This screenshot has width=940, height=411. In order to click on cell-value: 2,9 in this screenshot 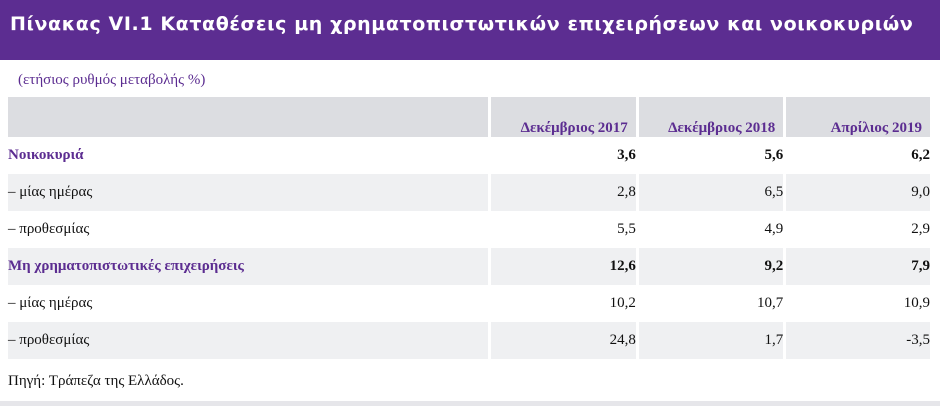, I will do `click(856, 229)`.